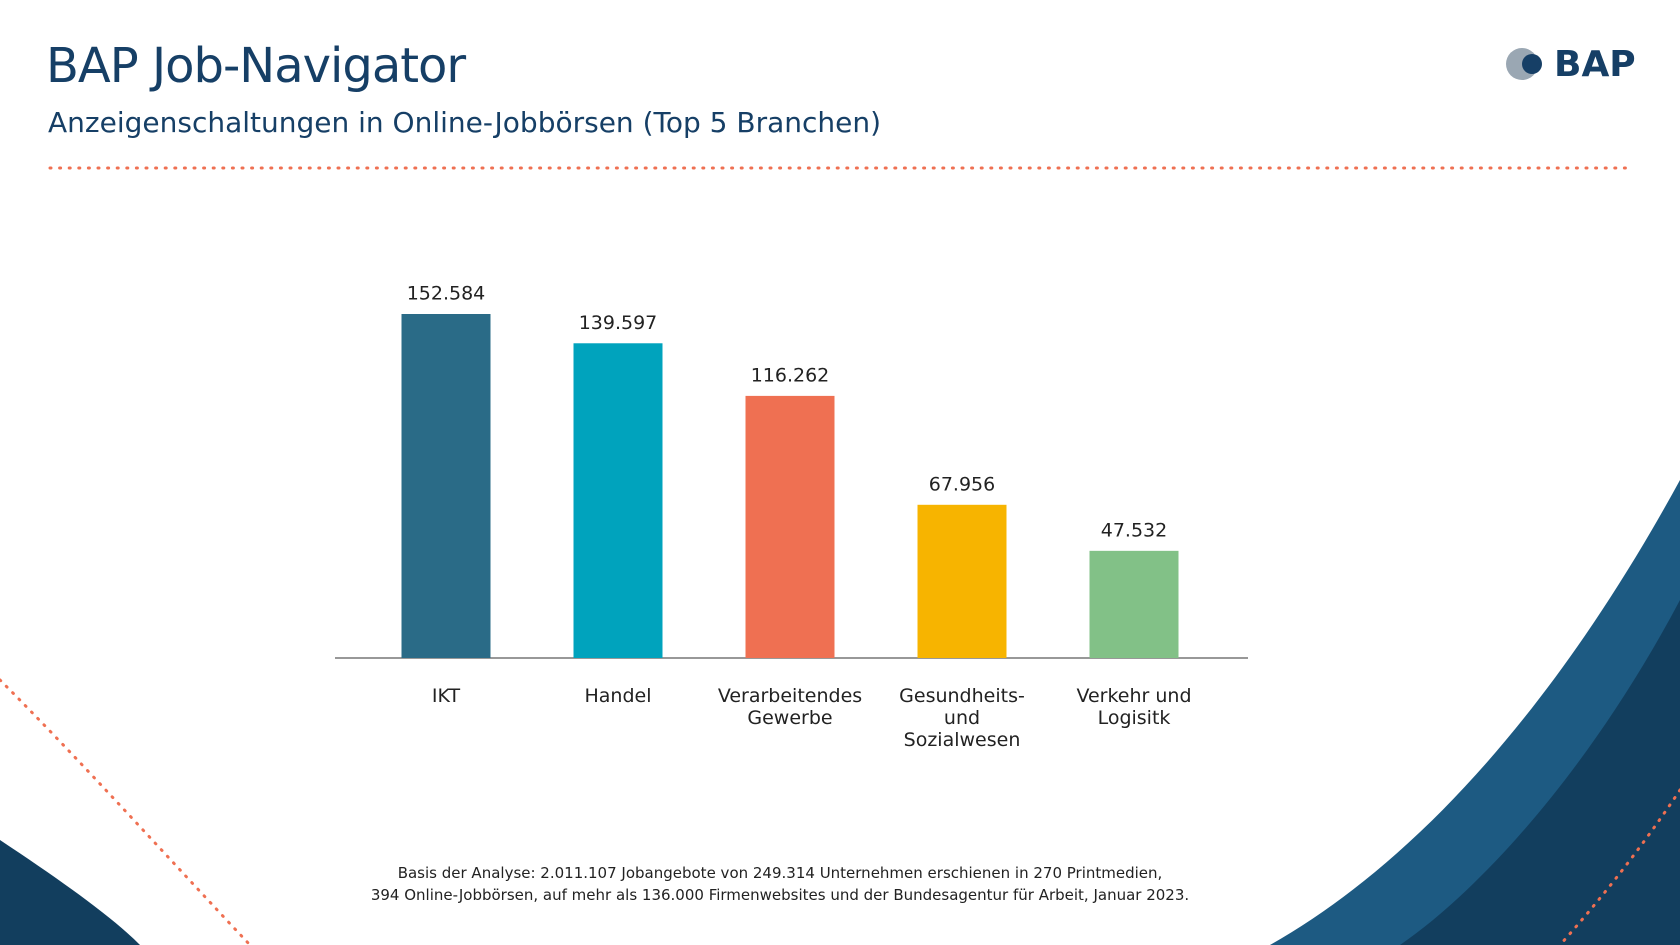 The image size is (1680, 945). Describe the element at coordinates (962, 484) in the screenshot. I see `value-label: 67.956` at that location.